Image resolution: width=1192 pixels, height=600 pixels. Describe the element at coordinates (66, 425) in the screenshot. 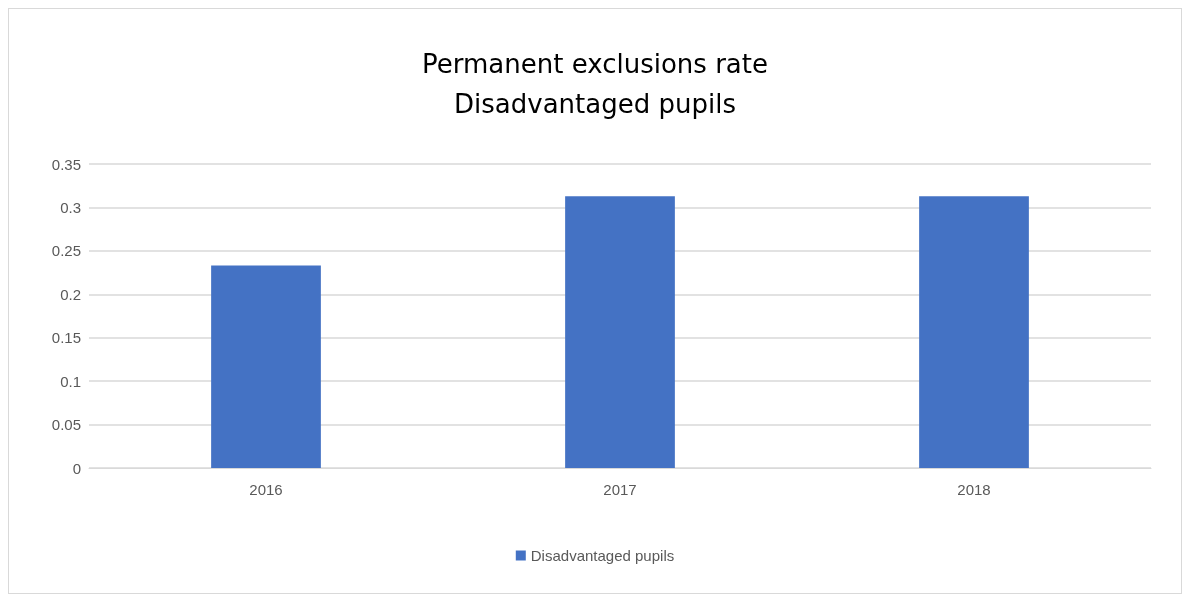

I see `y-tick-label: 0.05` at that location.